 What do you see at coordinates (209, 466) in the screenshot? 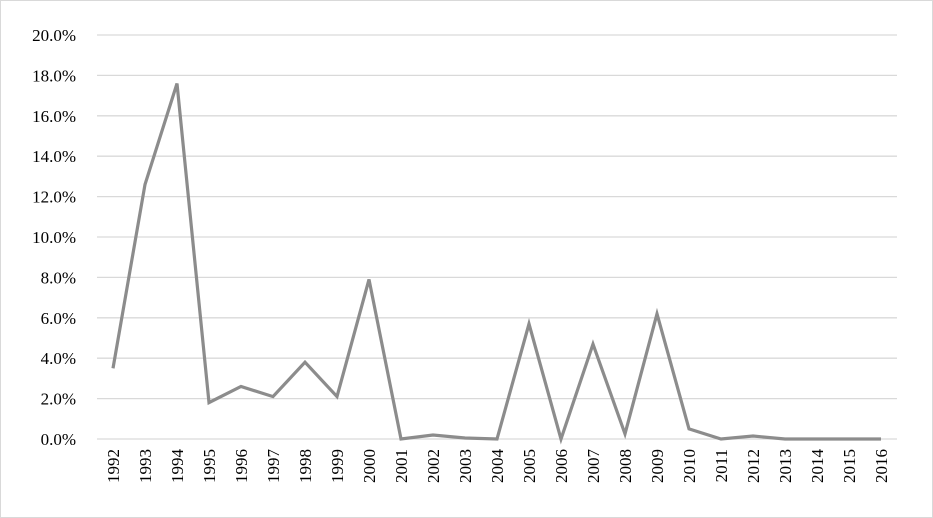
I see `x-tick-label: 1995` at bounding box center [209, 466].